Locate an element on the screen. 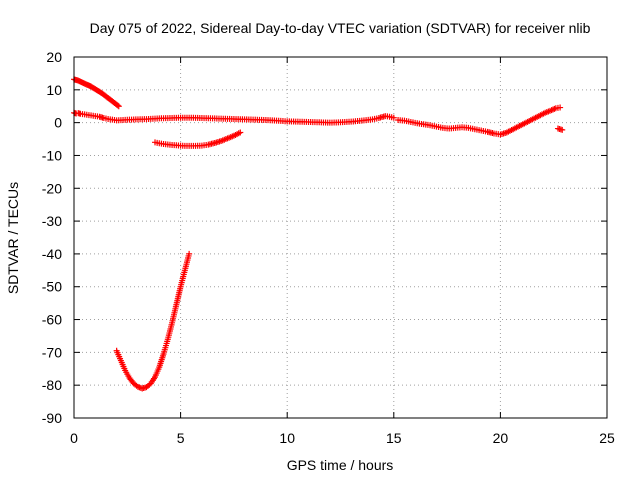  y-tick-label: 0 is located at coordinates (58, 123).